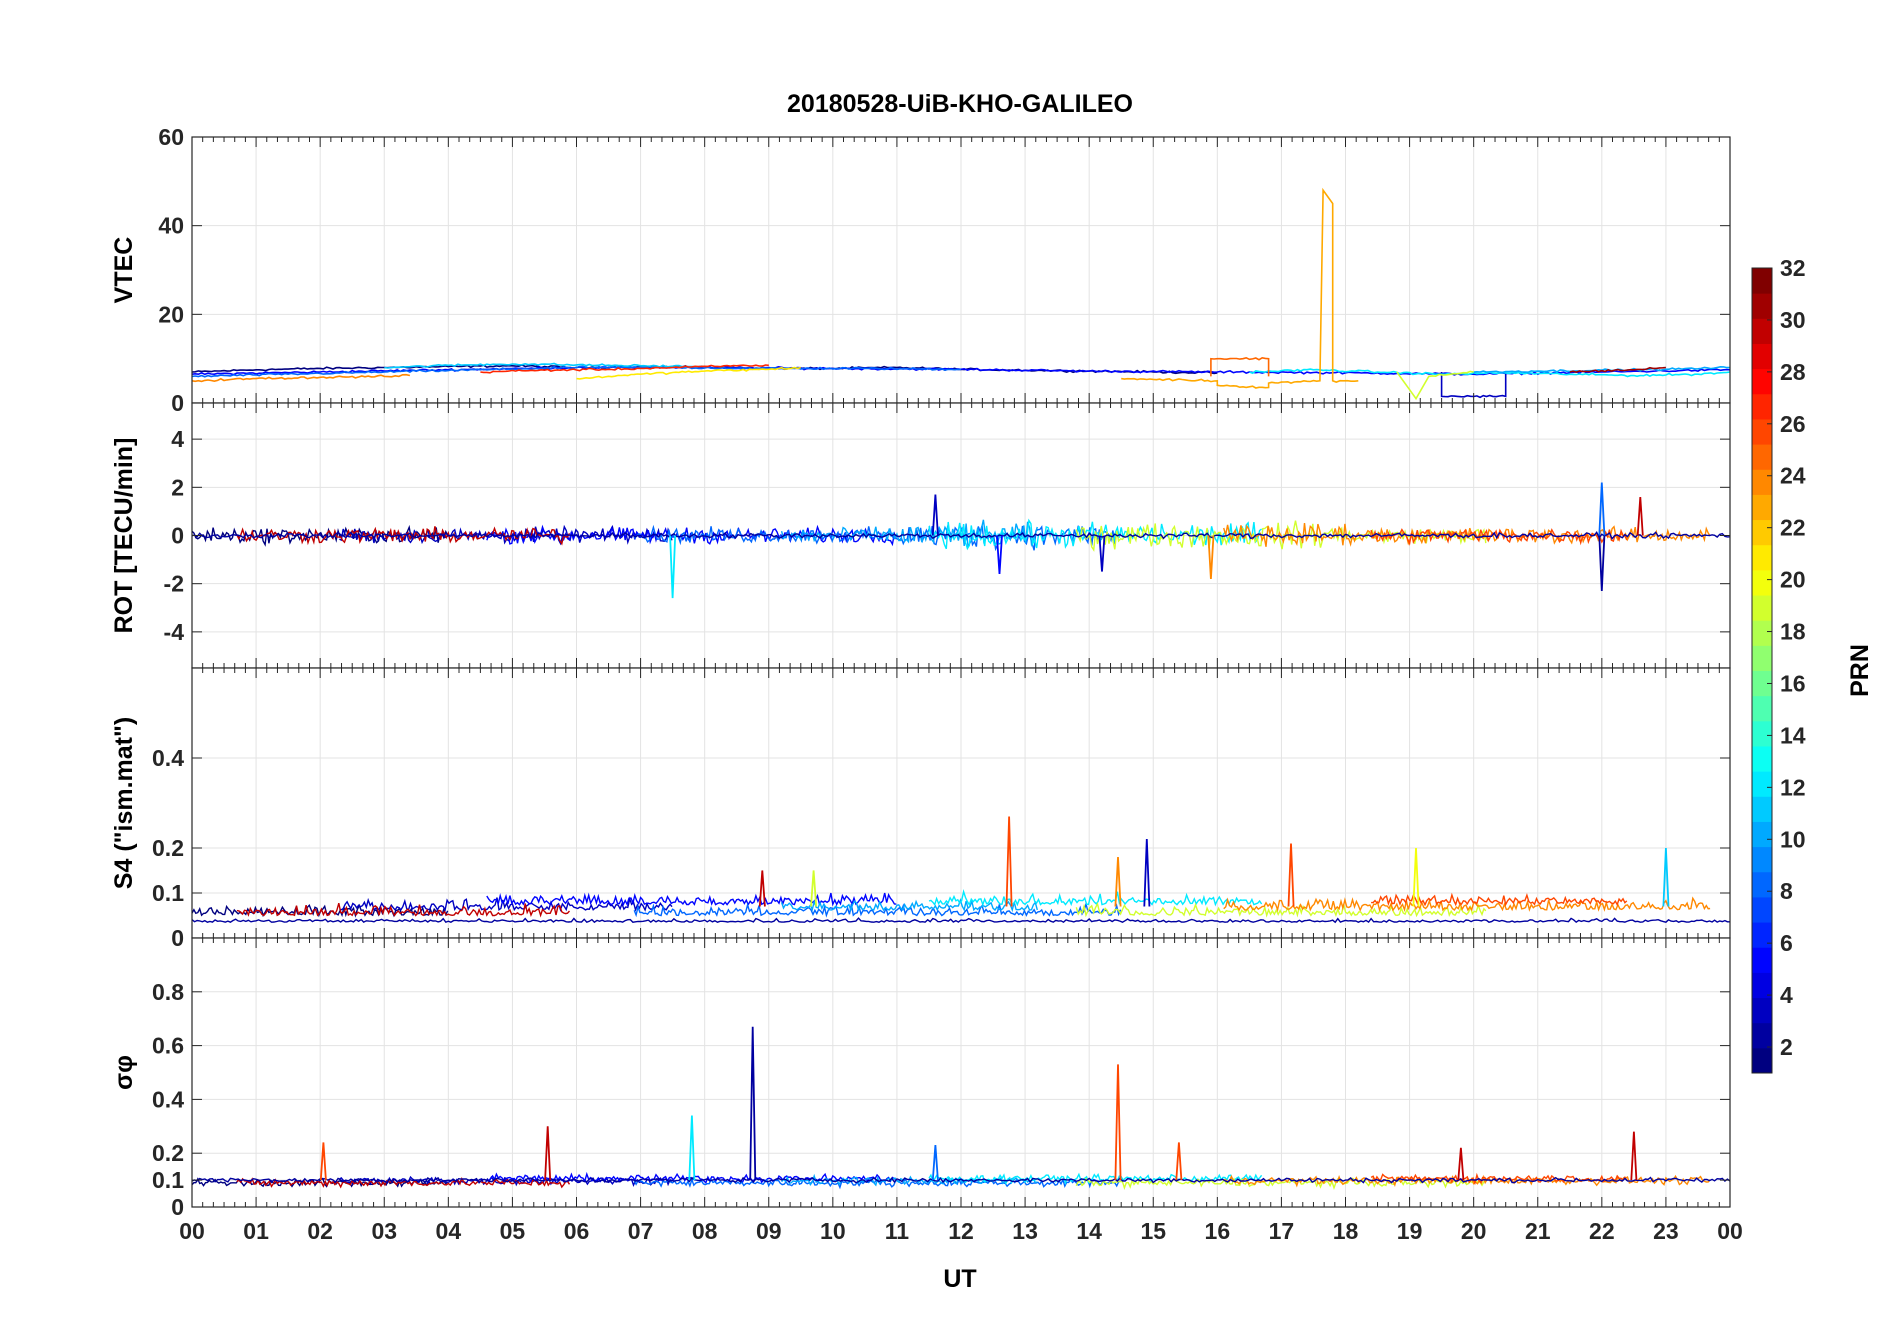 This screenshot has width=1902, height=1330. What do you see at coordinates (1602, 1231) in the screenshot?
I see `x-tick-label: 22` at bounding box center [1602, 1231].